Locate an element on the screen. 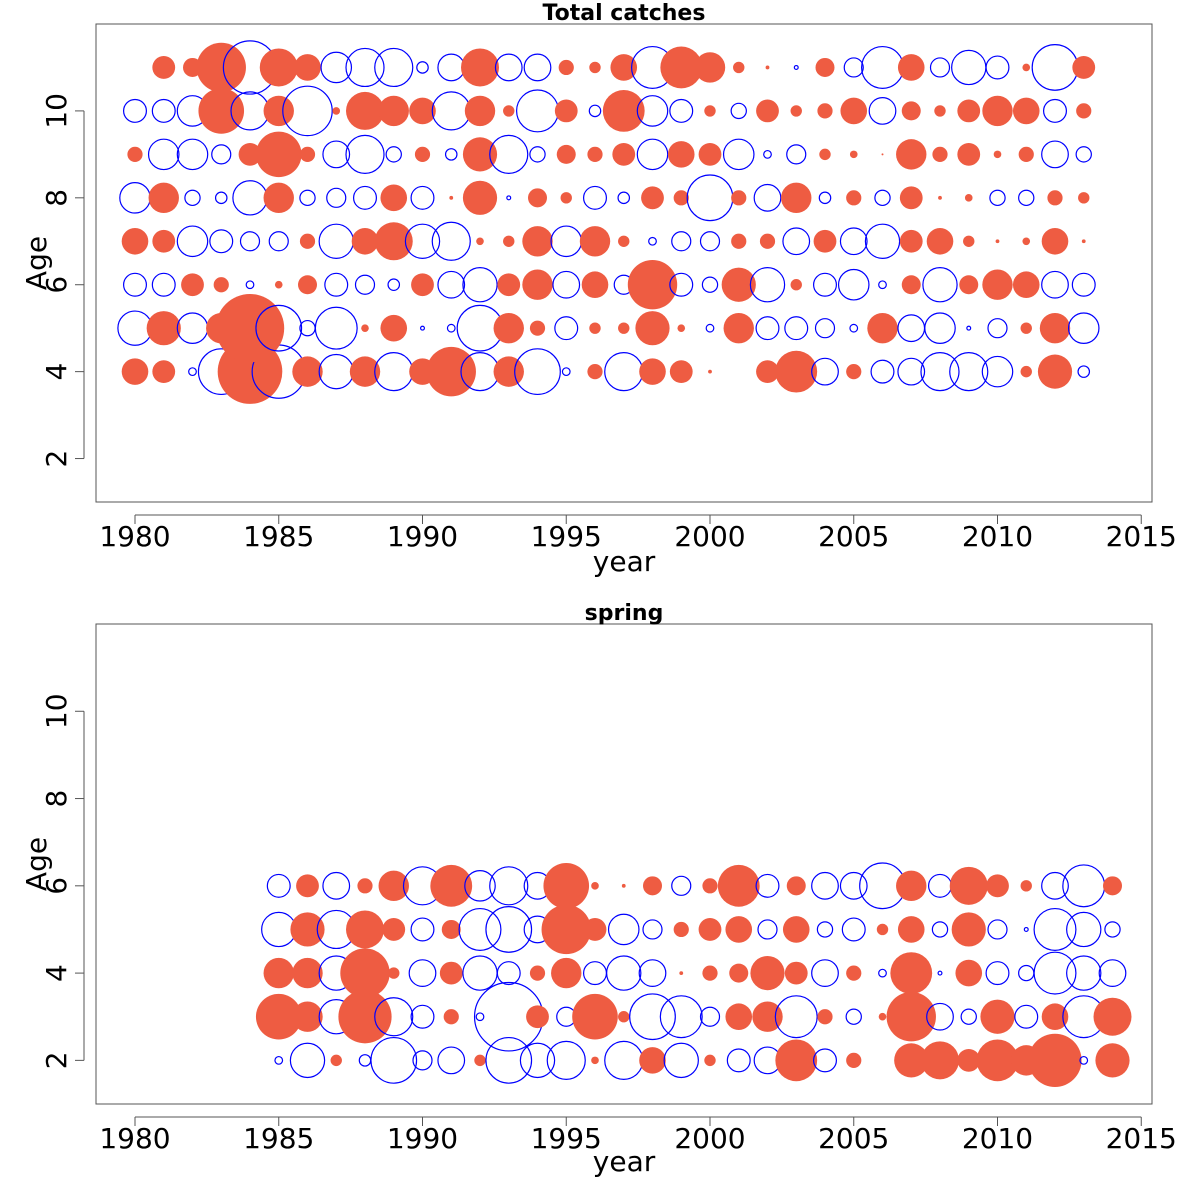  y-tick-label: 4 is located at coordinates (56, 372).